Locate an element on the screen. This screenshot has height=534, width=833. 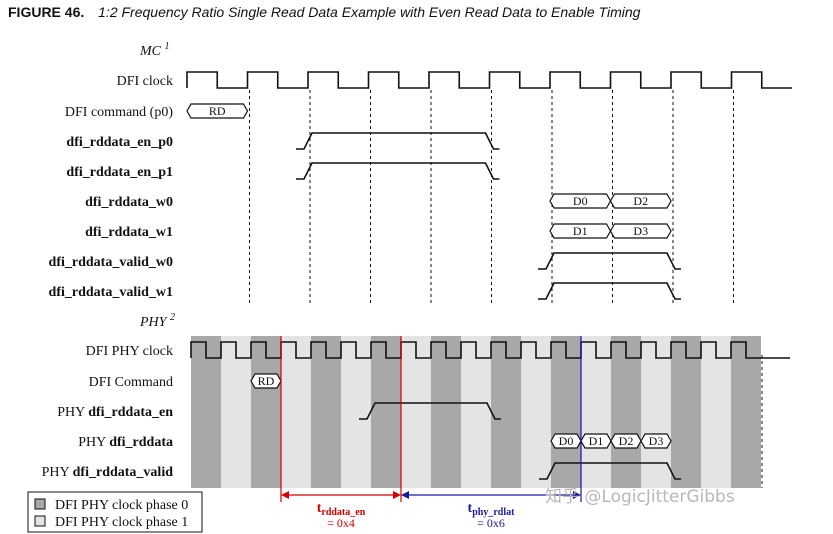
waveform-dfi-clock is located at coordinates (489, 80).